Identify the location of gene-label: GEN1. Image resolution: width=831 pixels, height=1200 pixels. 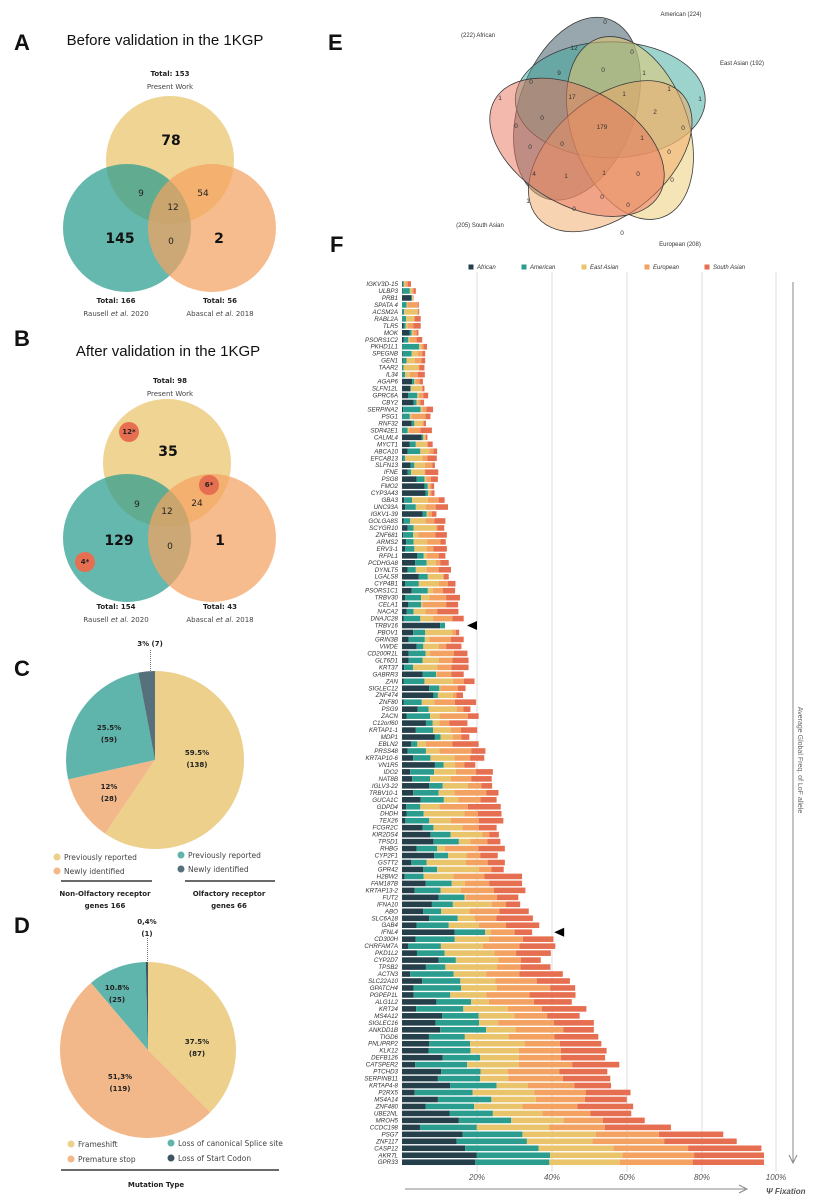
(389, 361).